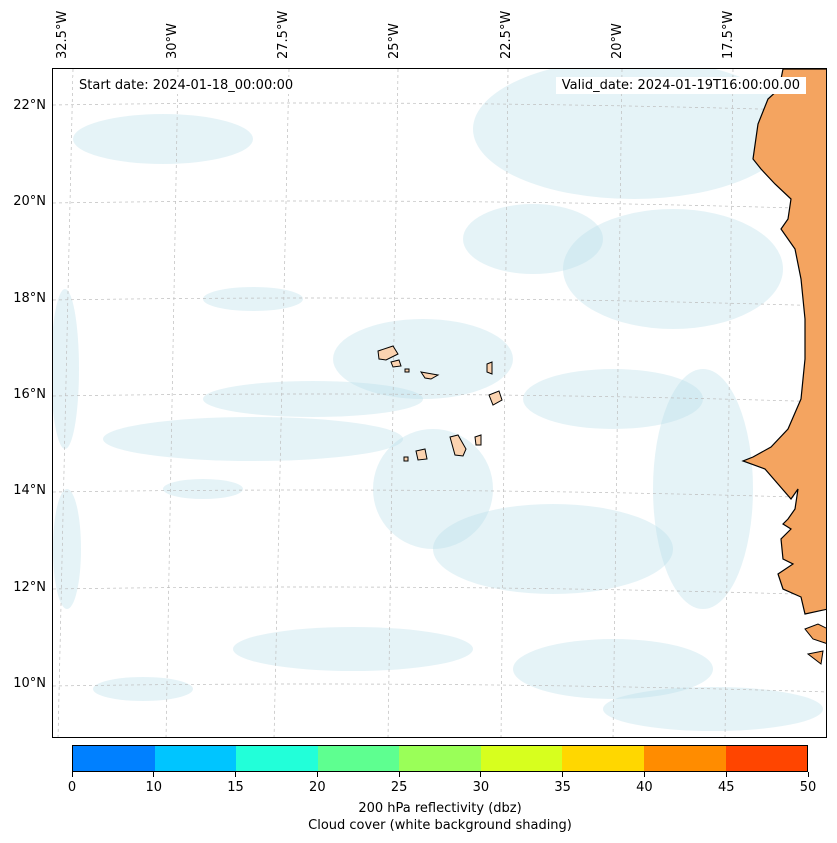 This screenshot has width=837, height=843. Describe the element at coordinates (617, 41) in the screenshot. I see `lon-label-20w: 20°W` at that location.